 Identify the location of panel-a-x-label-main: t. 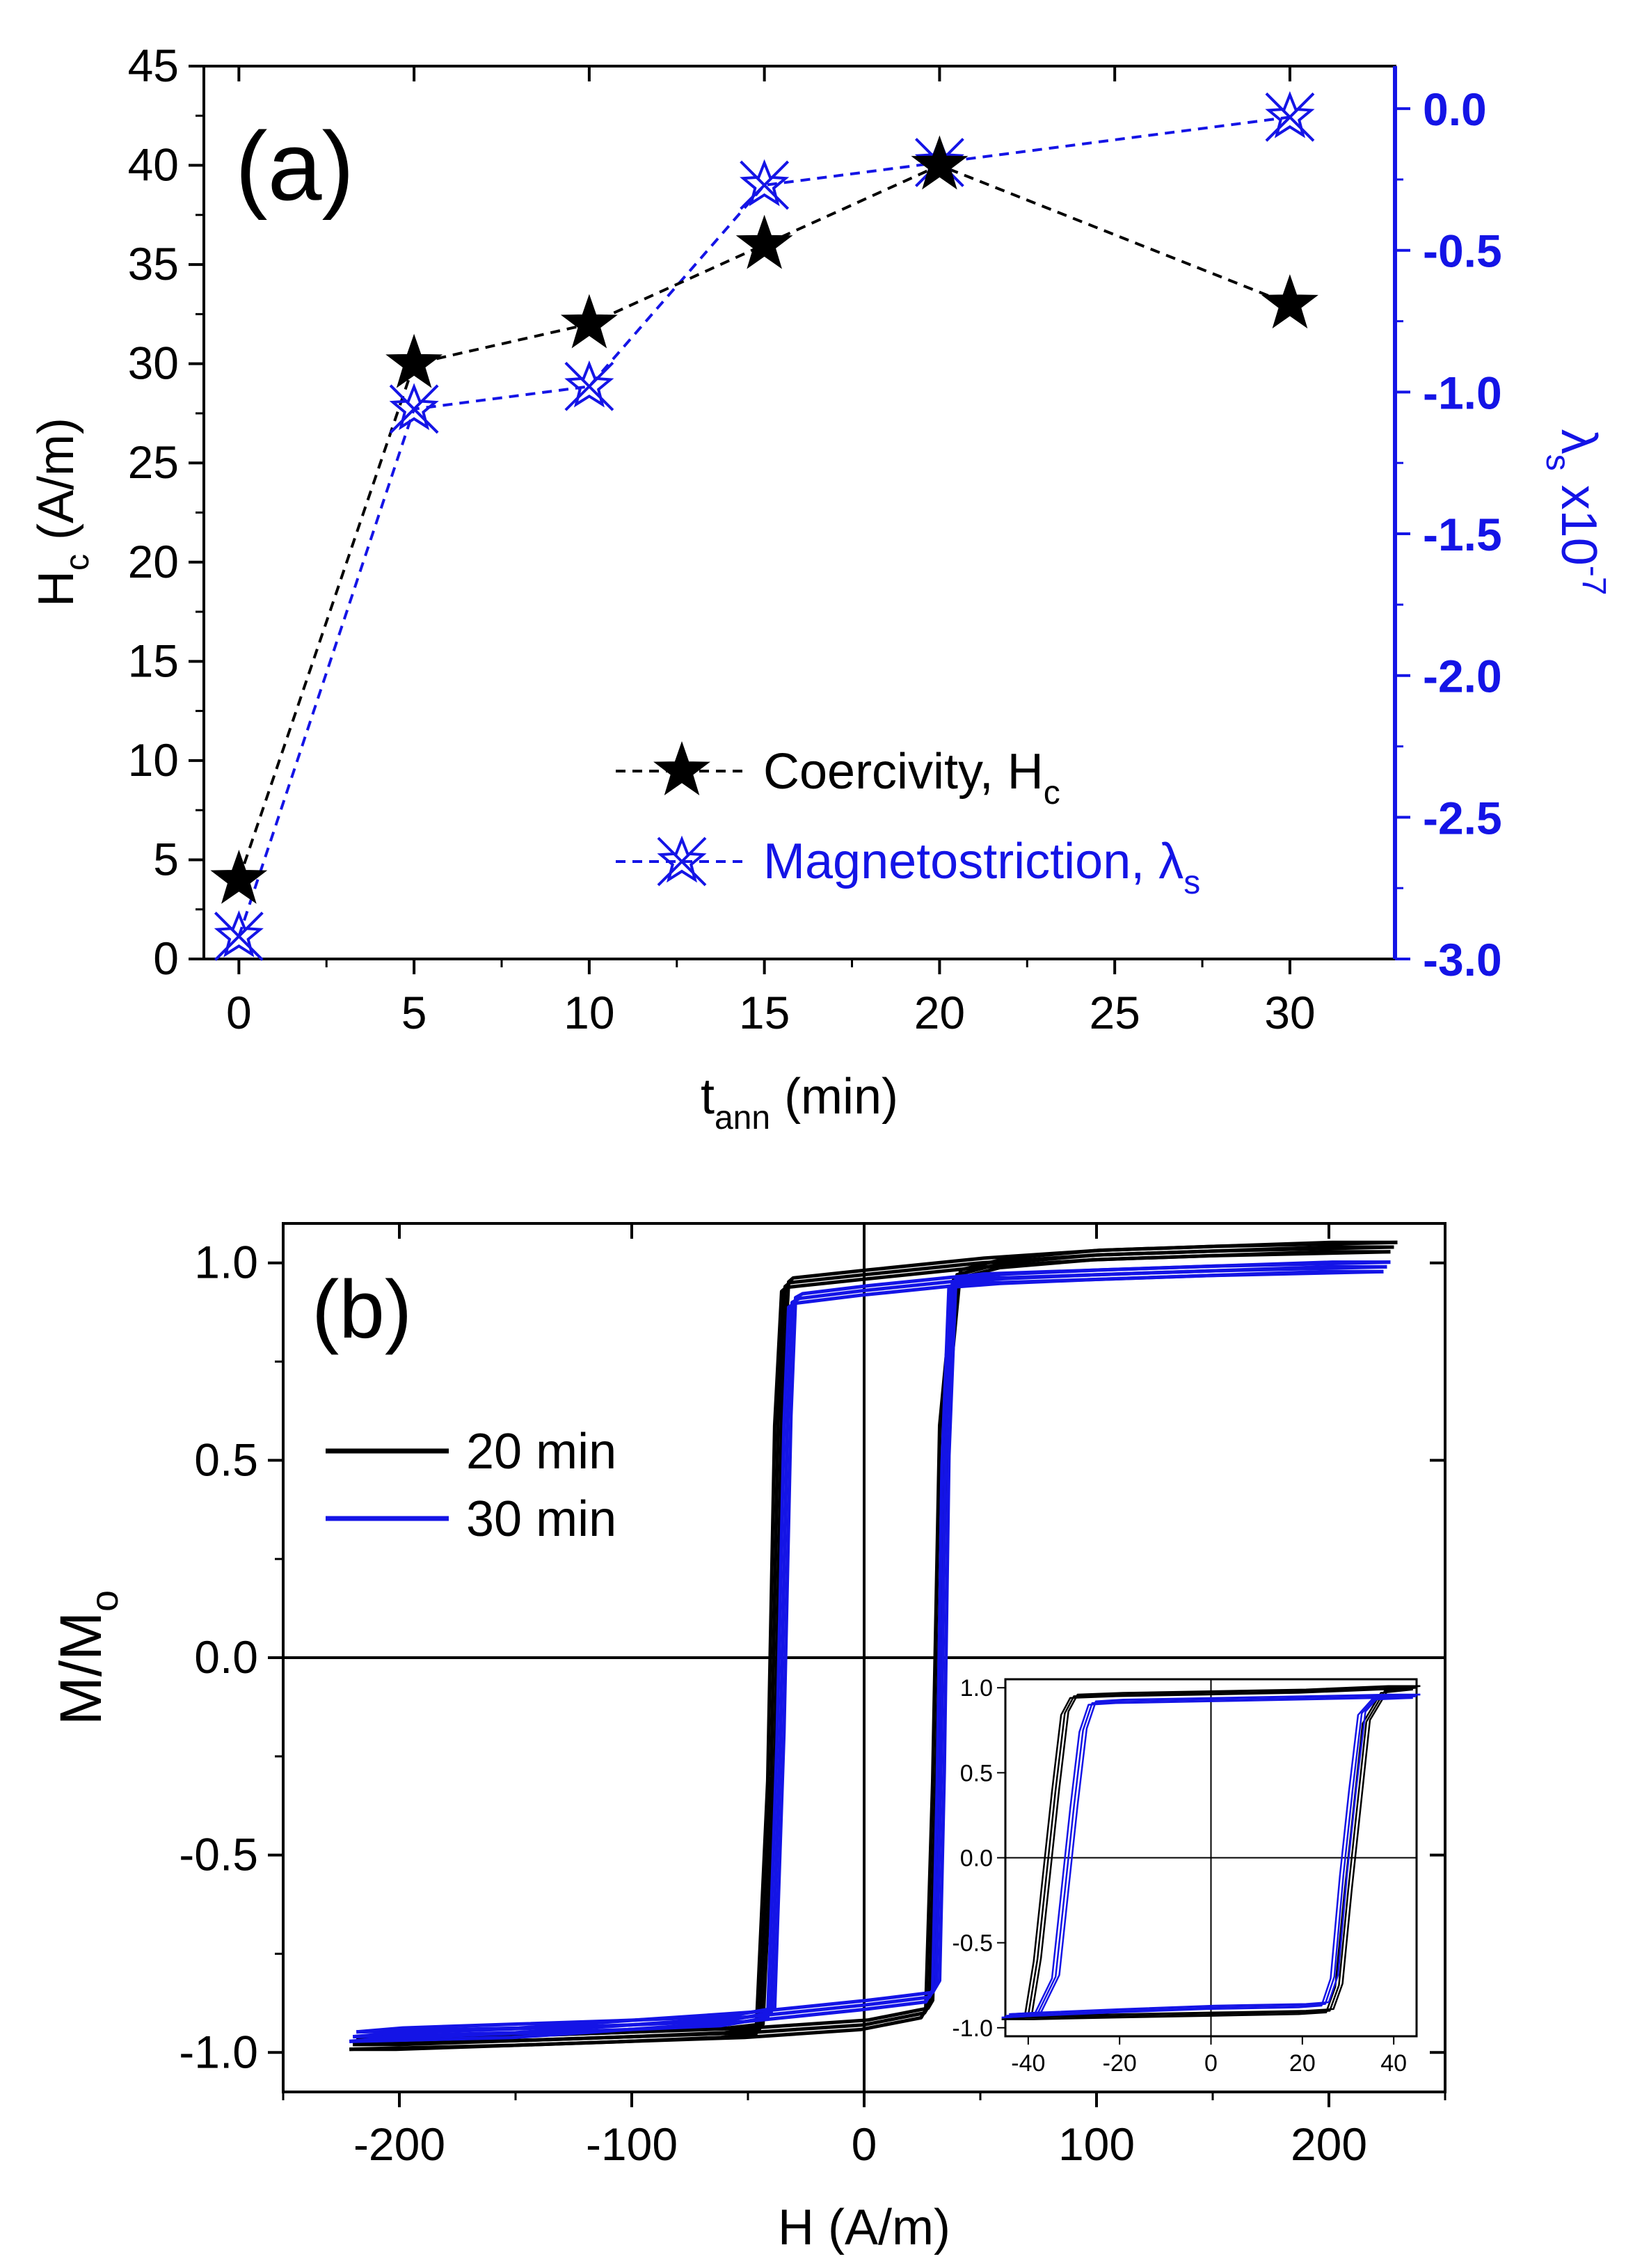
(708, 1097).